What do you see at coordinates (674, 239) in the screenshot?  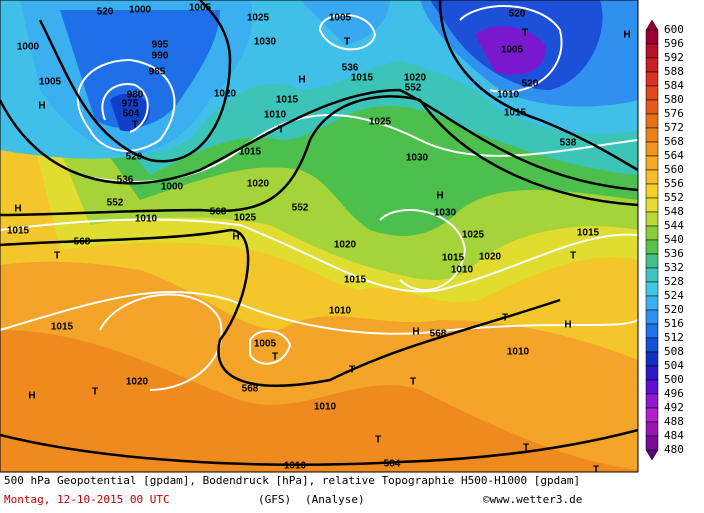 I see `colorbar-label: 540` at bounding box center [674, 239].